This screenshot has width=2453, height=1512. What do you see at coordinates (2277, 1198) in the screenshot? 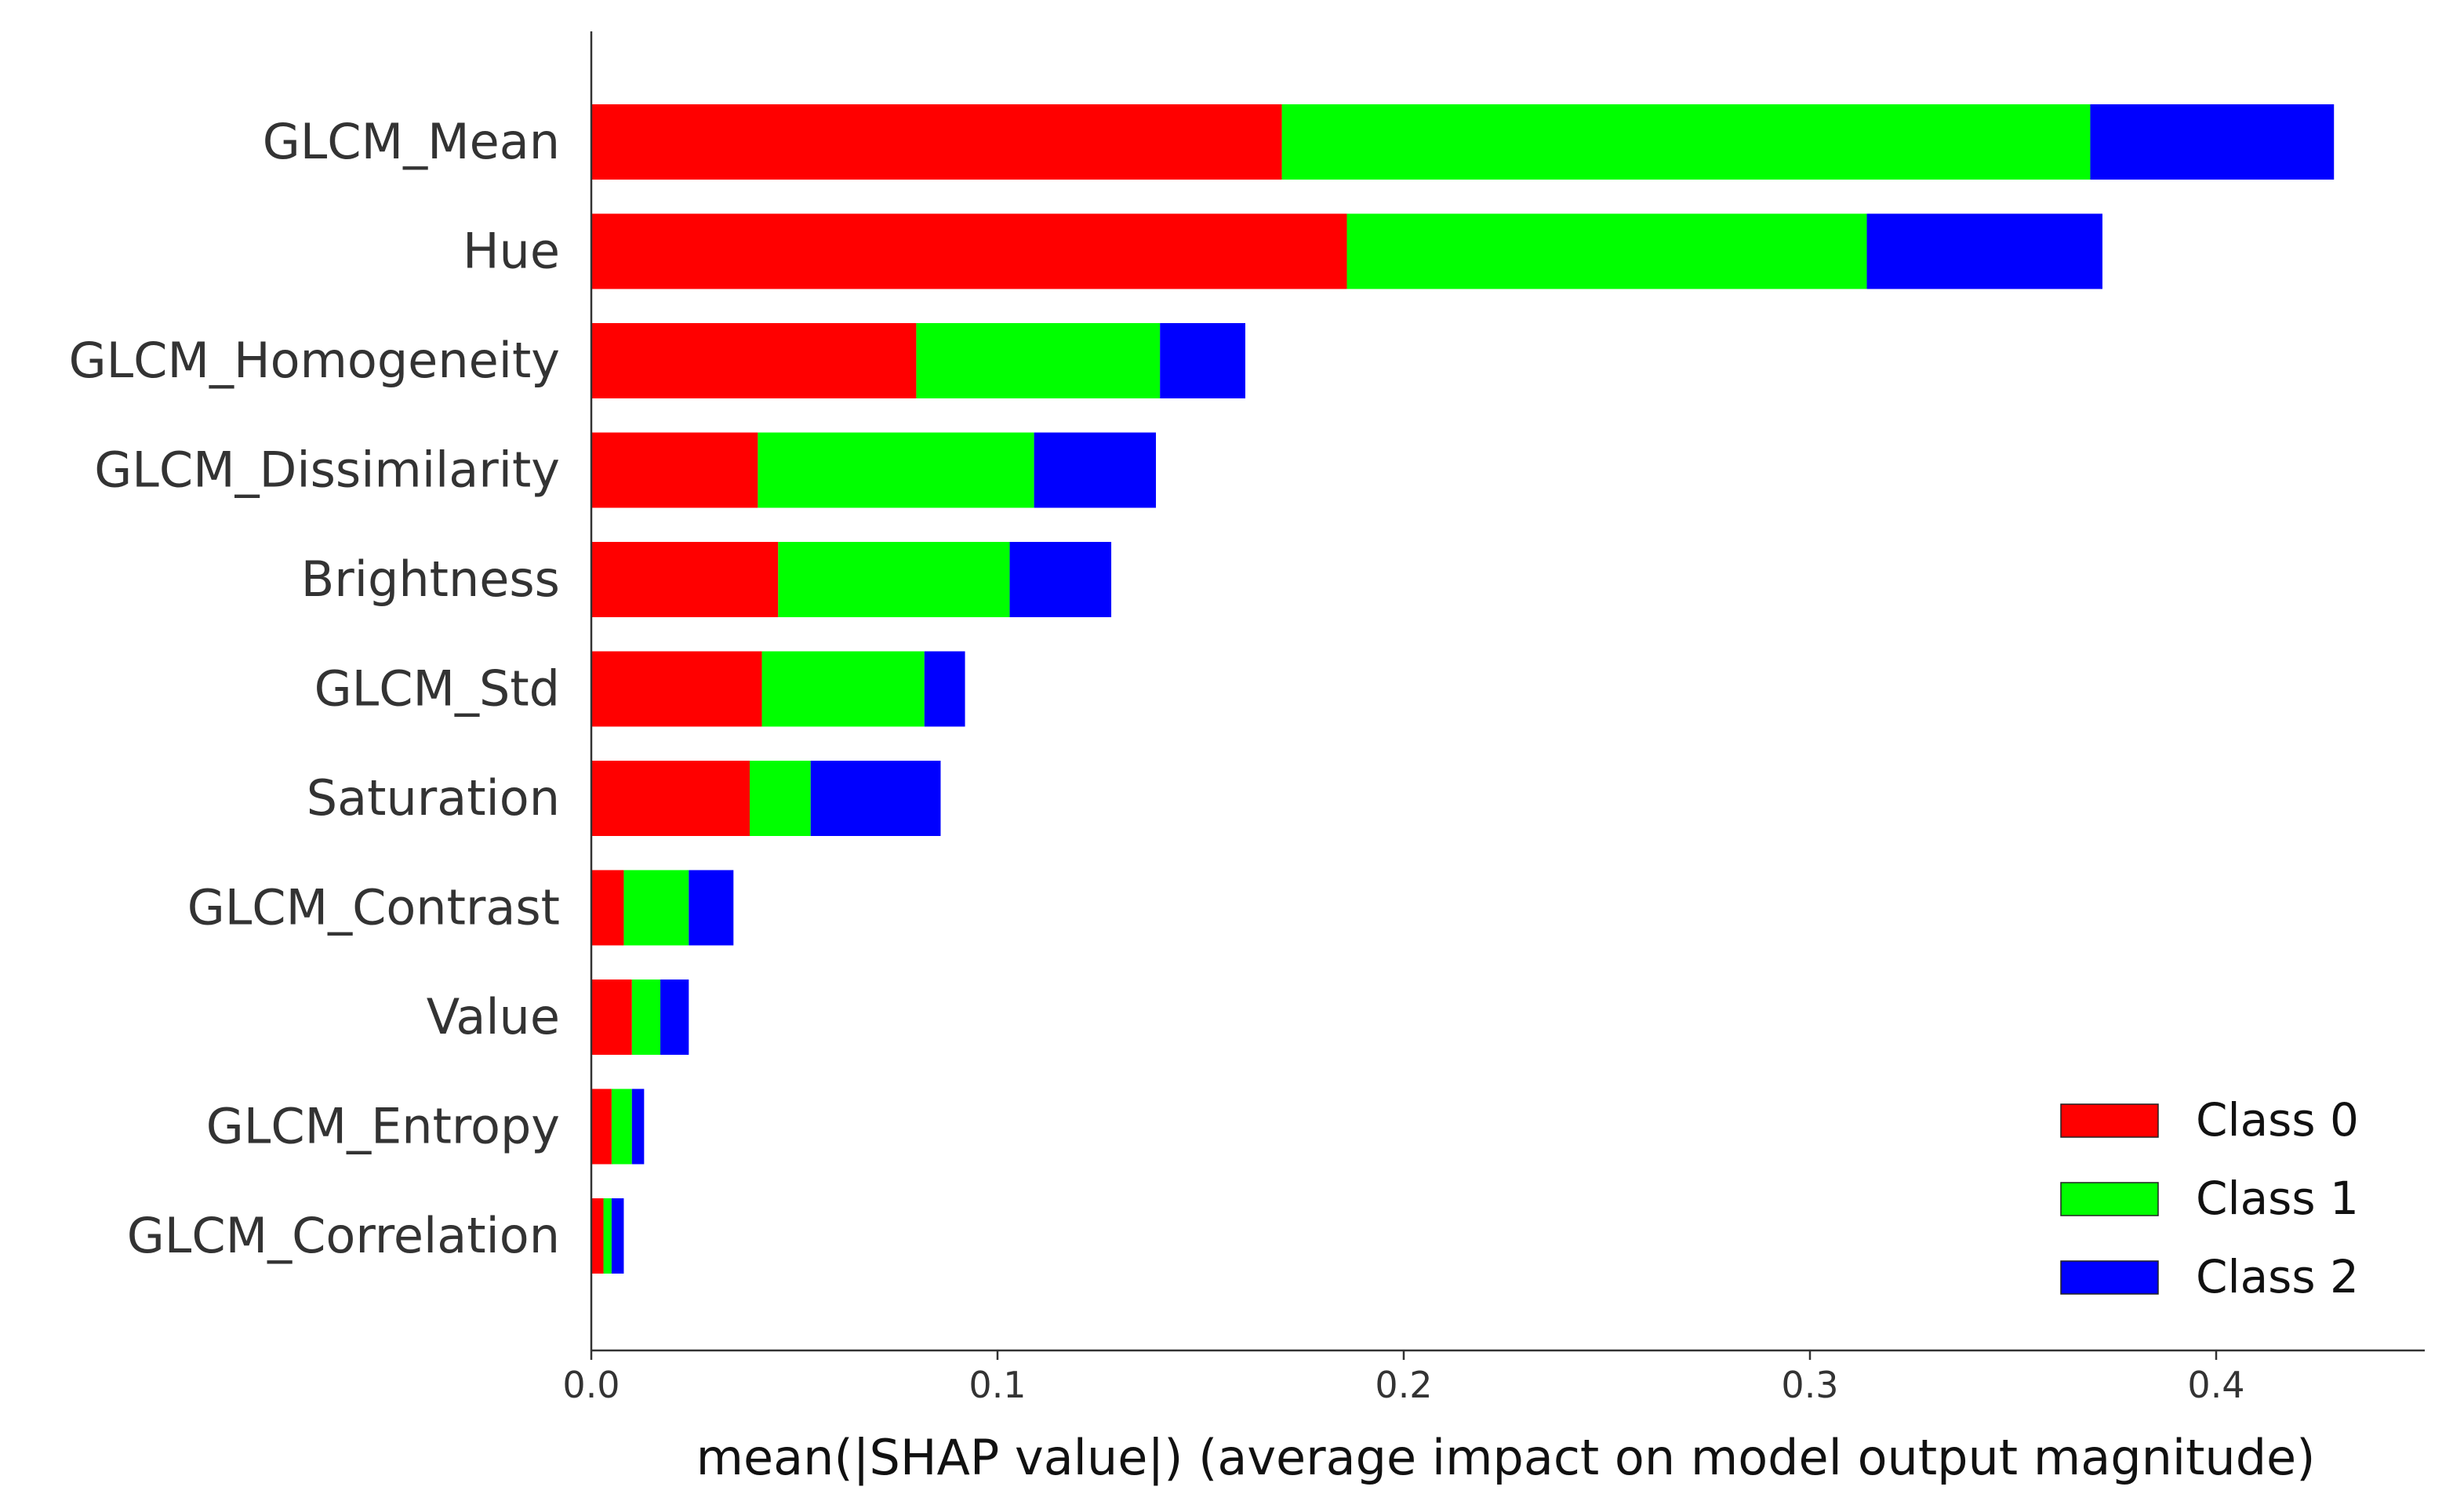
I see `legend-label-class-1: Class 1` at bounding box center [2277, 1198].